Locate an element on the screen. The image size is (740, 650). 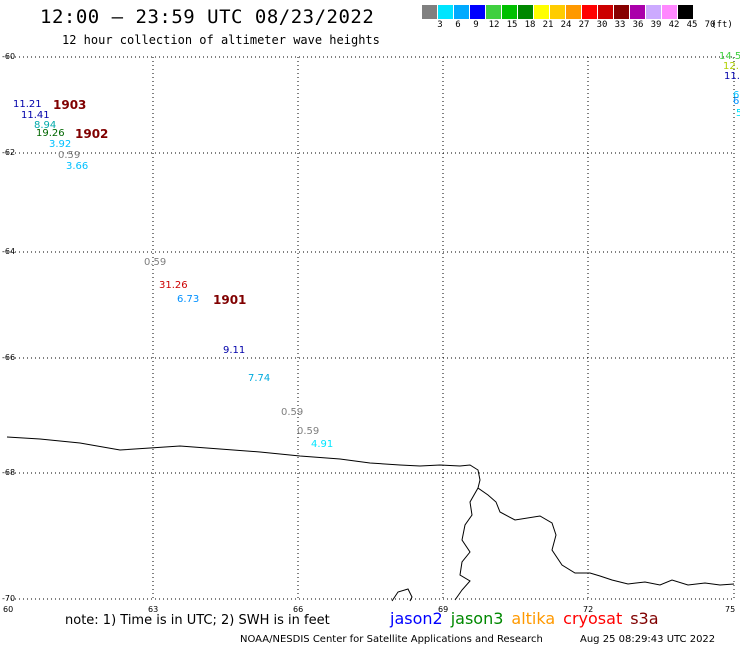
cycle-label: 1903 is located at coordinates (70, 105).